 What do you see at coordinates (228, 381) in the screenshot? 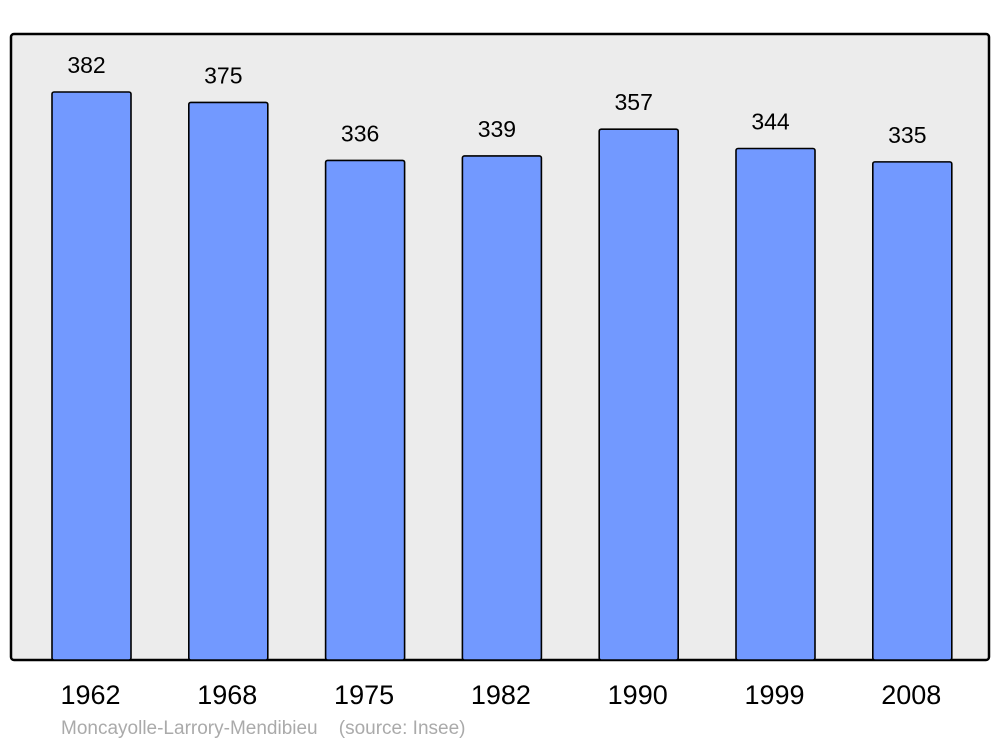
I see `bar-1968` at bounding box center [228, 381].